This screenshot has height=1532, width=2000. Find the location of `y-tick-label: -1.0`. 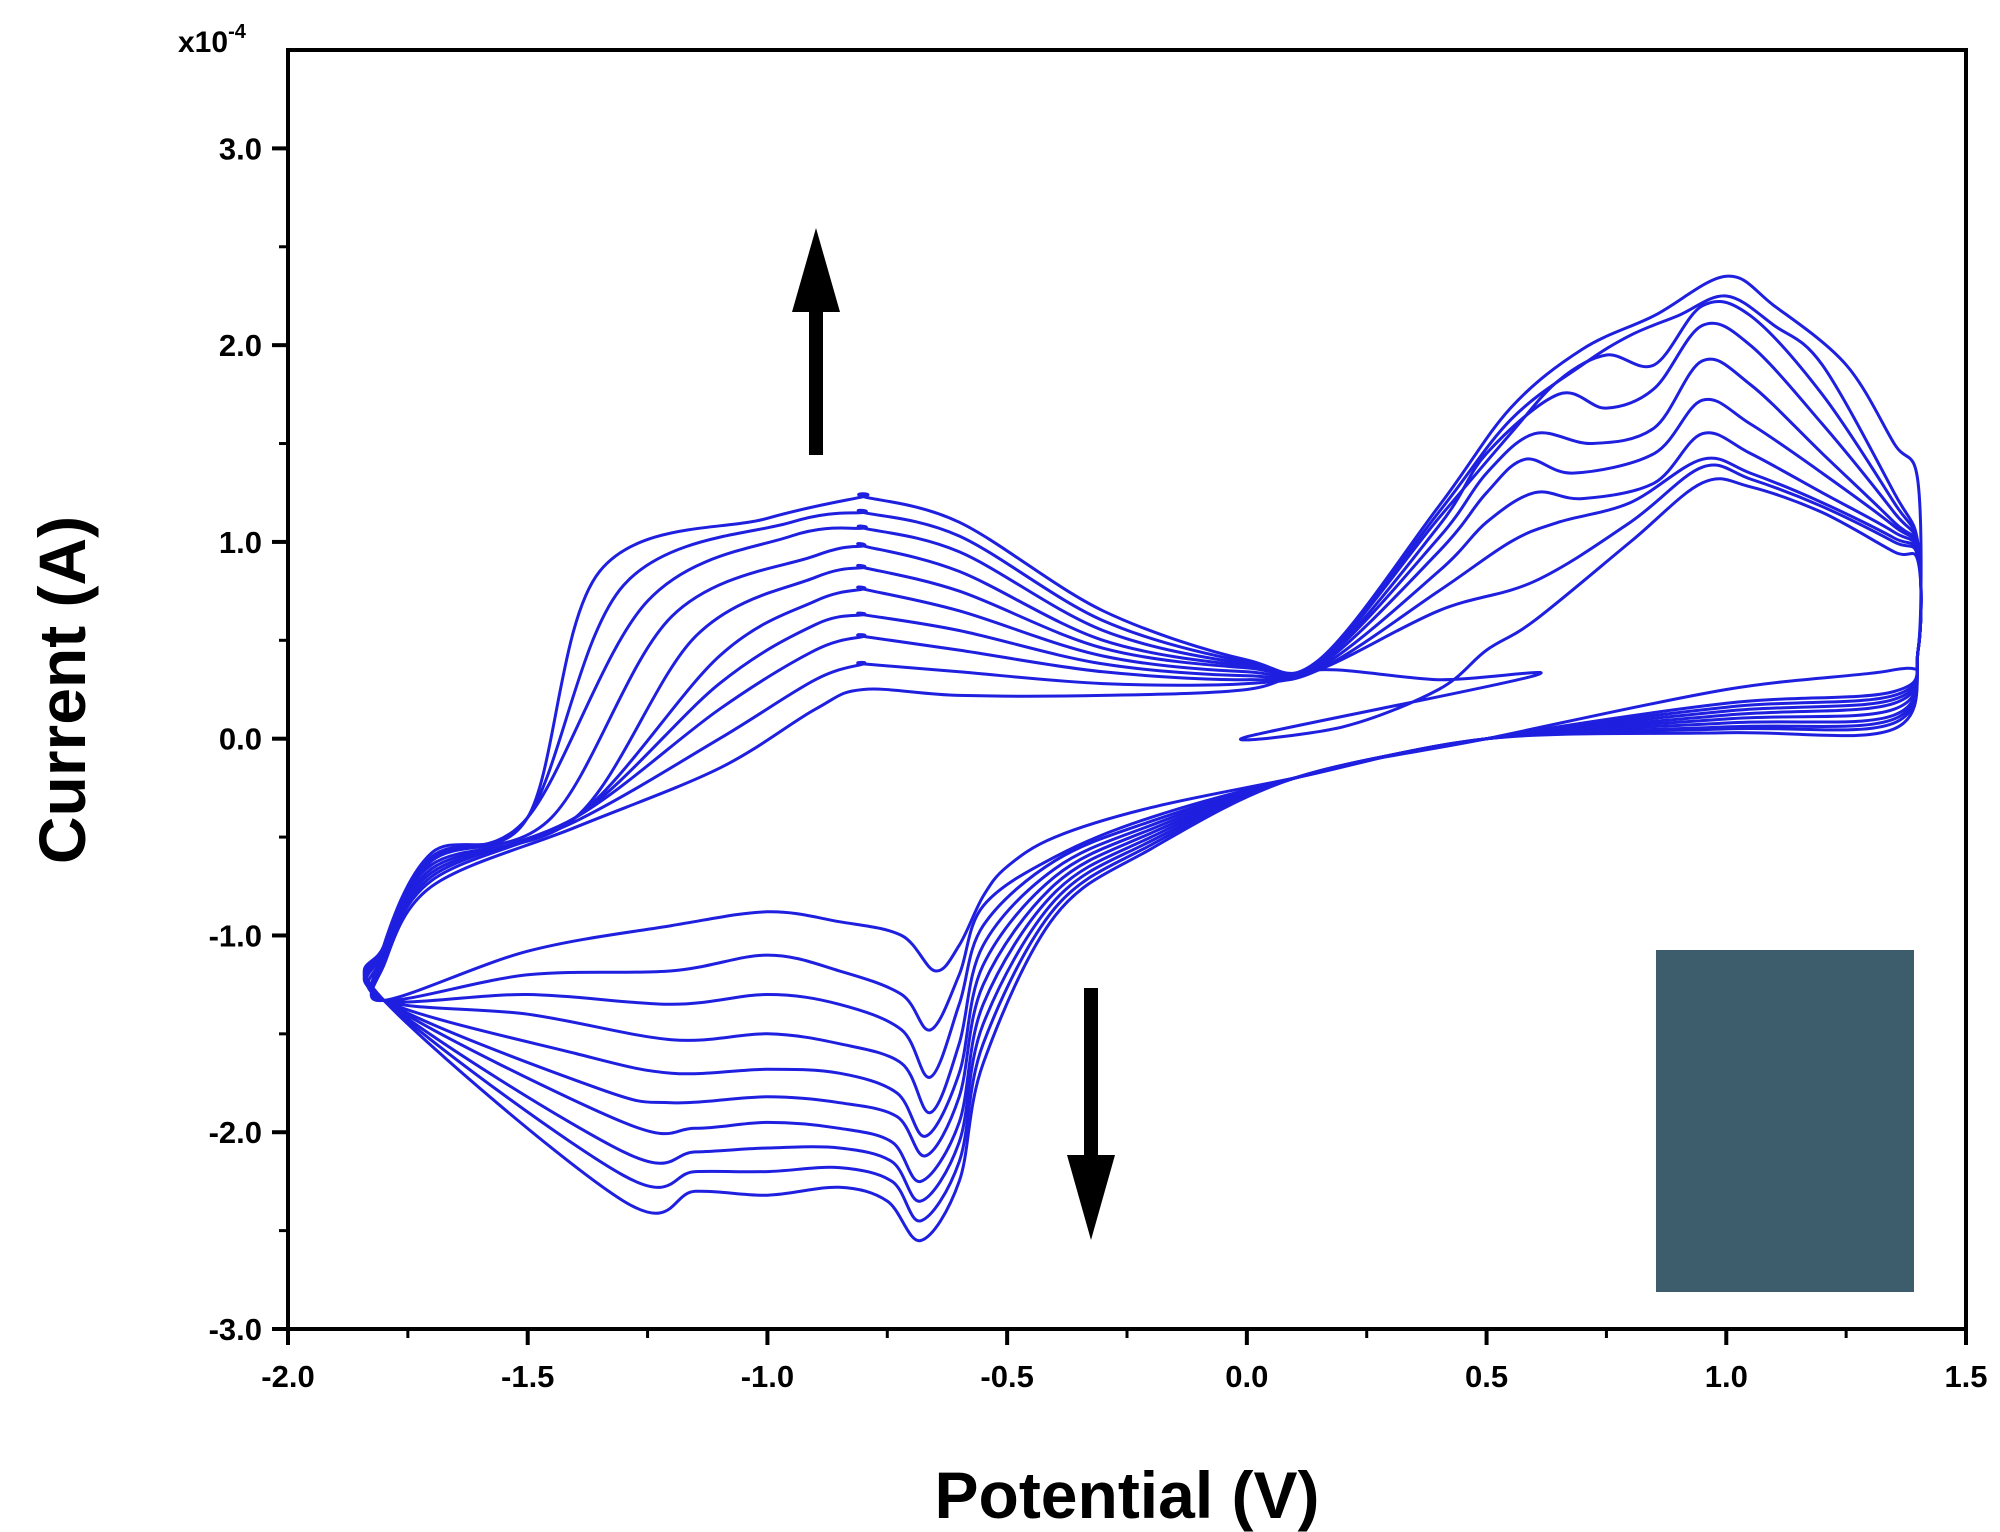

y-tick-label: -1.0 is located at coordinates (235, 935).